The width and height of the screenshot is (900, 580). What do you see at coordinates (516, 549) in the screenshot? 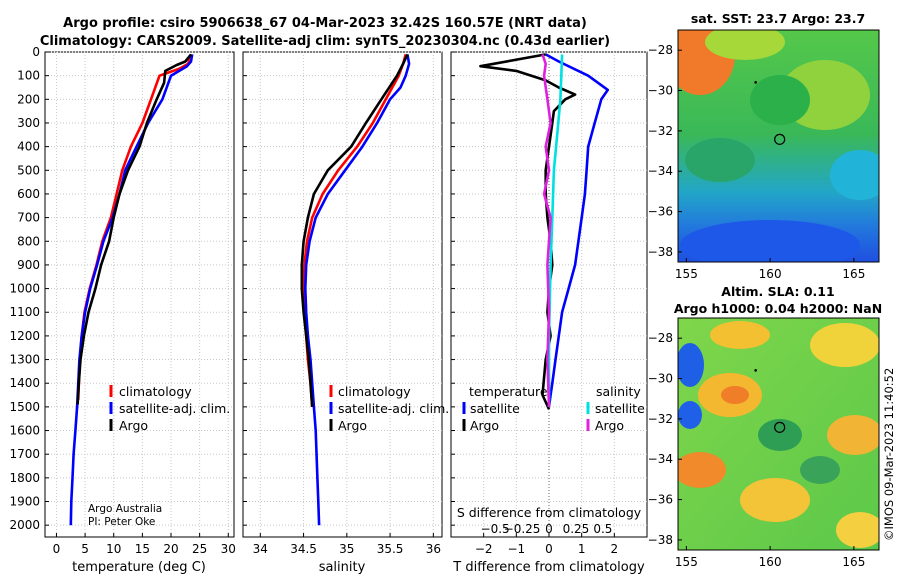
I see `x-tick-label: −1` at bounding box center [516, 549].